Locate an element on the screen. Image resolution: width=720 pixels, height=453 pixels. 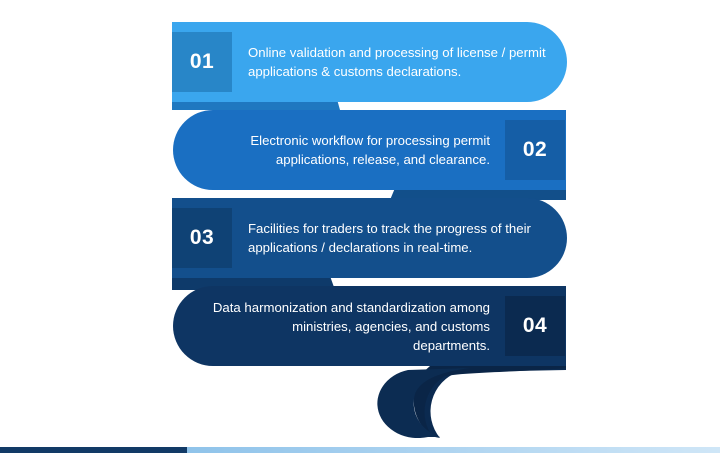
ribbon-tail is located at coordinates (492, 402).